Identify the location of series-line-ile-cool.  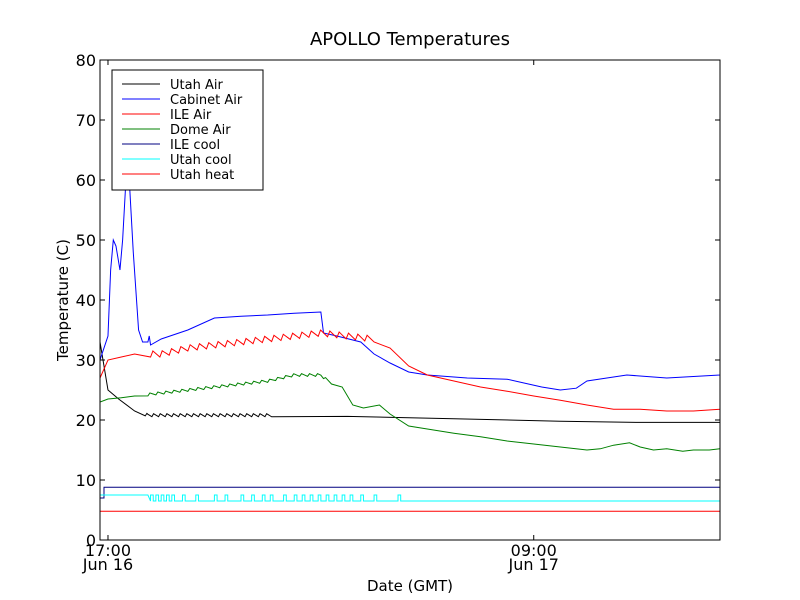
(410, 492).